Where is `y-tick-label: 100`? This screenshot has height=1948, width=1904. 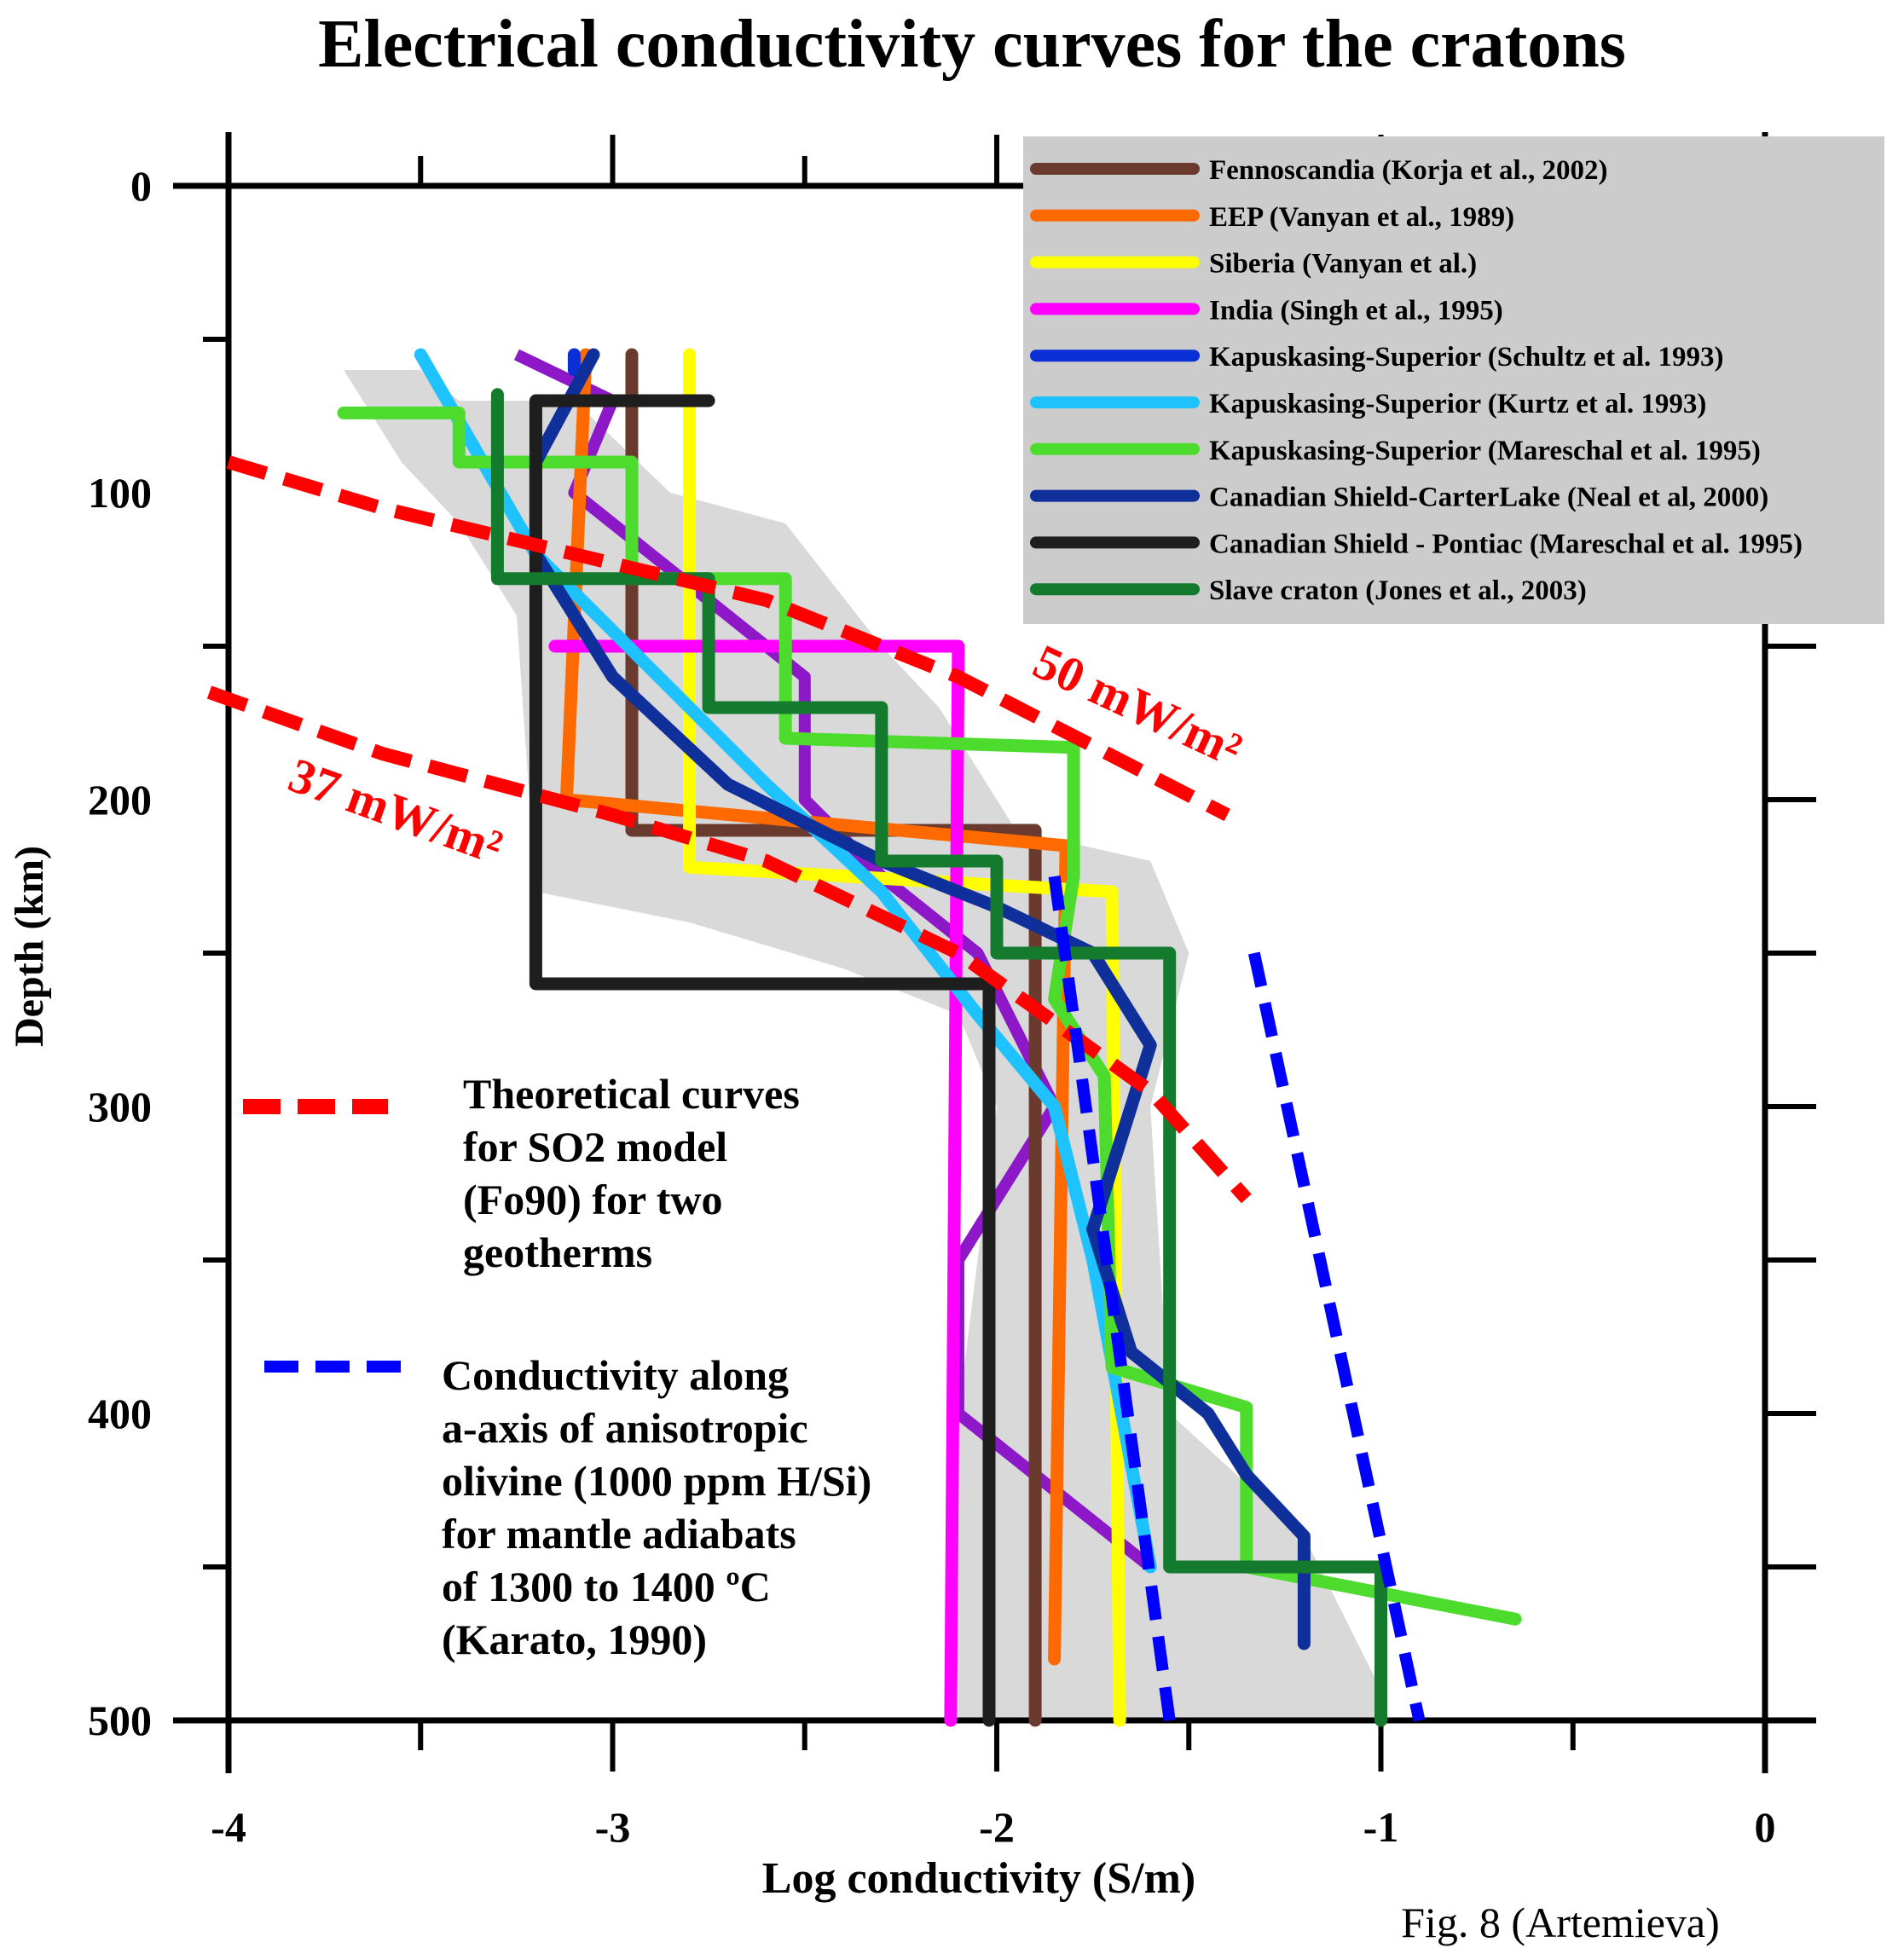 y-tick-label: 100 is located at coordinates (120, 493).